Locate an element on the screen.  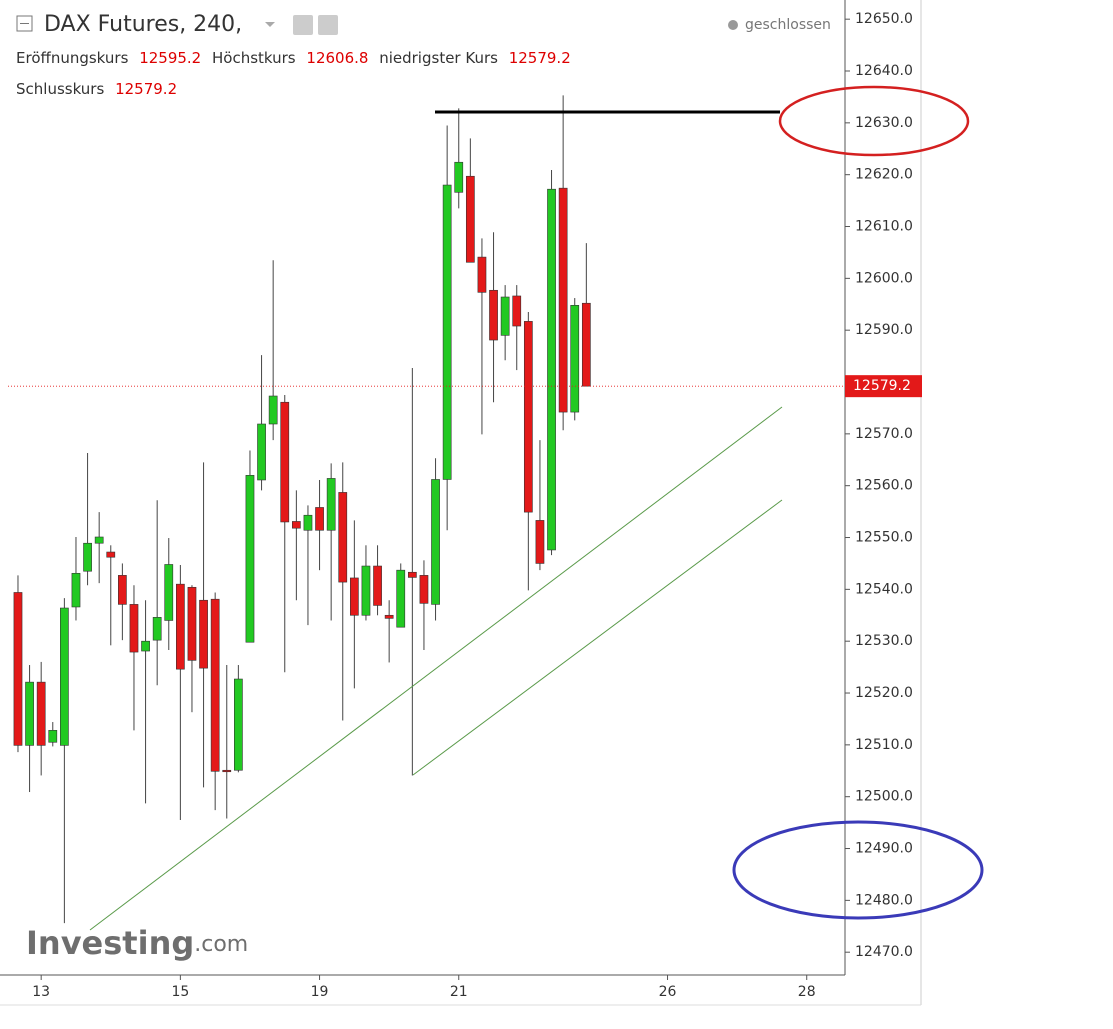
x-tick-label: 28 is located at coordinates (807, 992).